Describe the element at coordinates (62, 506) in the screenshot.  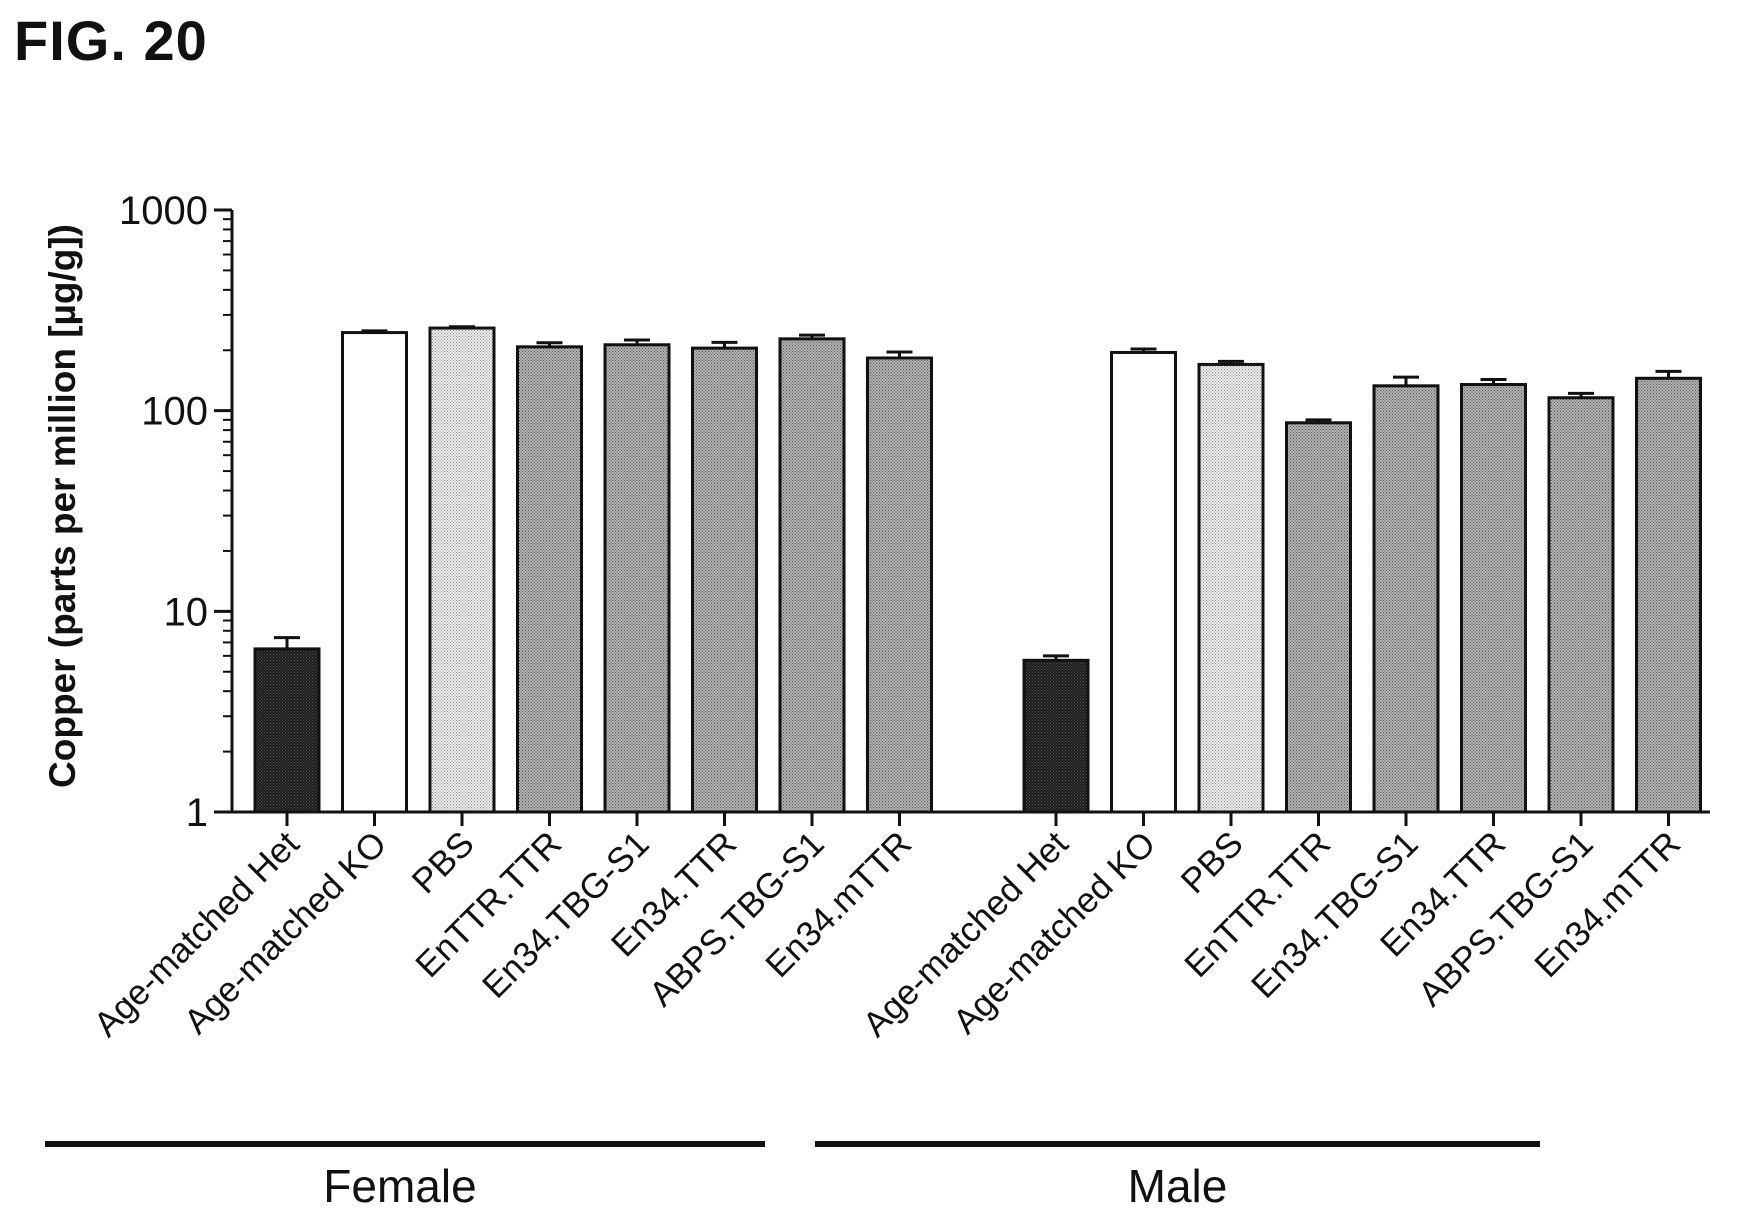
I see `y-axis-label: Copper (parts per million [µg/g])` at that location.